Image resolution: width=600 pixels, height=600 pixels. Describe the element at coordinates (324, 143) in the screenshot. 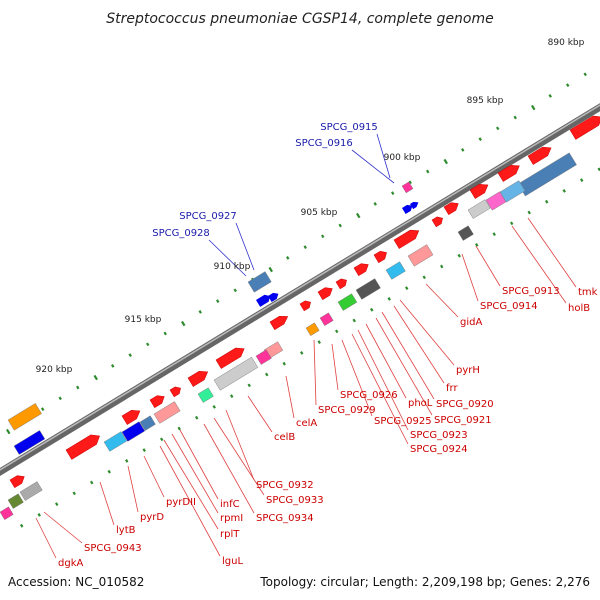

I see `gene-label-spcg-0916: SPCG_0916` at that location.